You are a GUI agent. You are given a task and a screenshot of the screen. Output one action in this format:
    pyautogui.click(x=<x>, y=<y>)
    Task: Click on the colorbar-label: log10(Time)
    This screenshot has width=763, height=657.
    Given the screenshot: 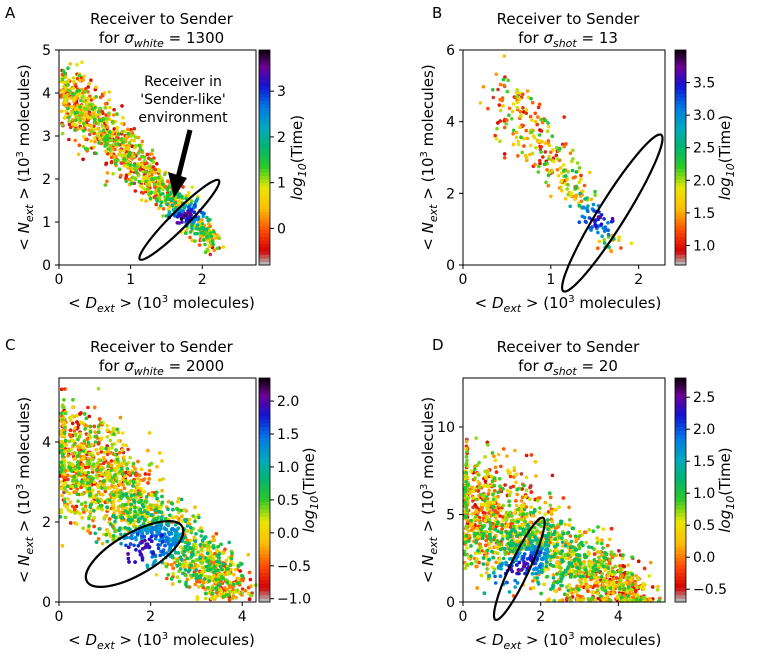 What is the action you would take?
    pyautogui.click(x=310, y=489)
    